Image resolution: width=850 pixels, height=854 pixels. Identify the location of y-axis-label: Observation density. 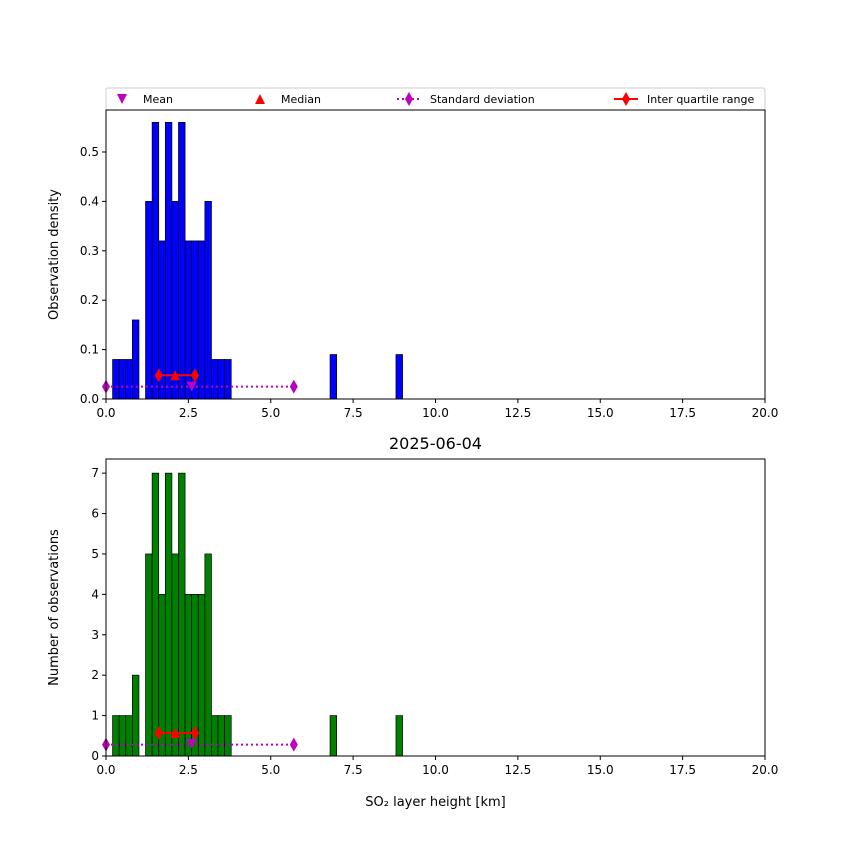
(54, 254).